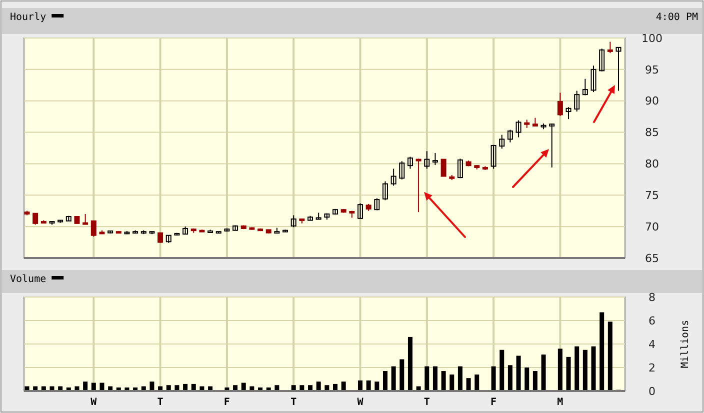 The height and width of the screenshot is (413, 704). I want to click on y-tick-label: 0, so click(652, 391).